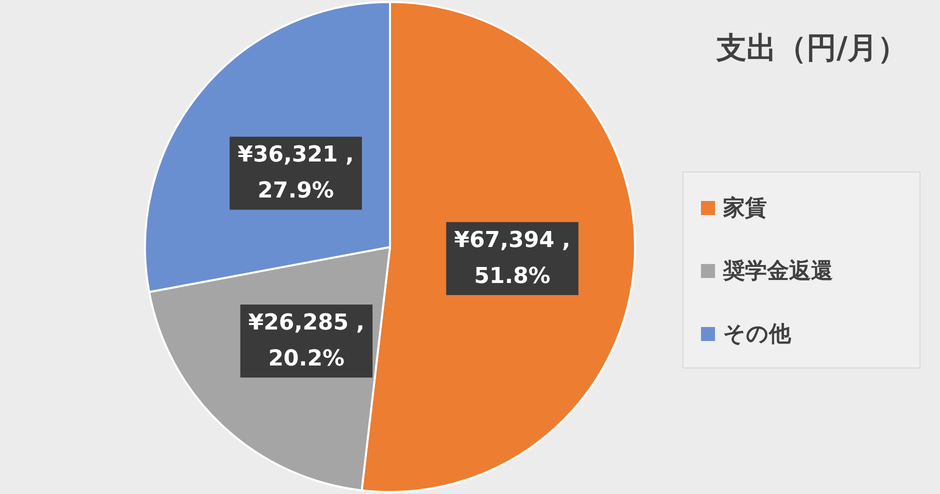  I want to click on legend-label: 家賃, so click(744, 208).